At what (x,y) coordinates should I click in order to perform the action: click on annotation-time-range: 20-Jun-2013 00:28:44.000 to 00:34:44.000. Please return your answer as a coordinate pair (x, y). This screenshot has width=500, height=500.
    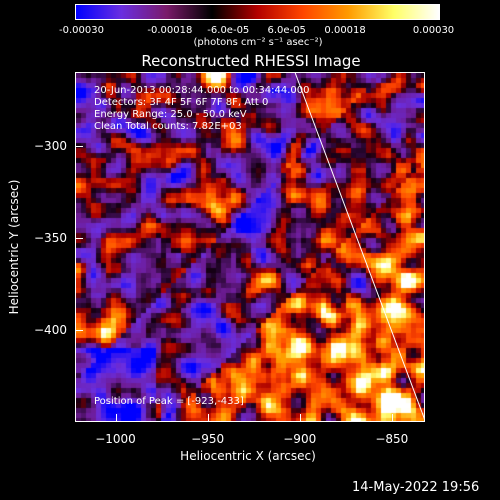
    Looking at the image, I should click on (202, 90).